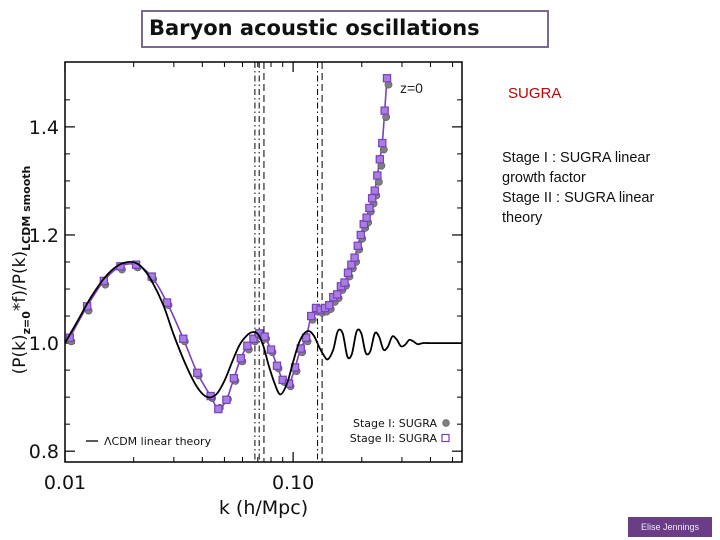 The height and width of the screenshot is (540, 720). Describe the element at coordinates (535, 93) in the screenshot. I see `sugra-label: SUGRA` at that location.